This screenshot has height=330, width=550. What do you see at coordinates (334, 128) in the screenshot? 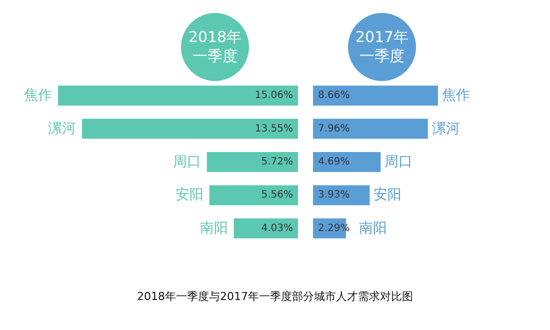
I see `data-label: 7.96%` at bounding box center [334, 128].